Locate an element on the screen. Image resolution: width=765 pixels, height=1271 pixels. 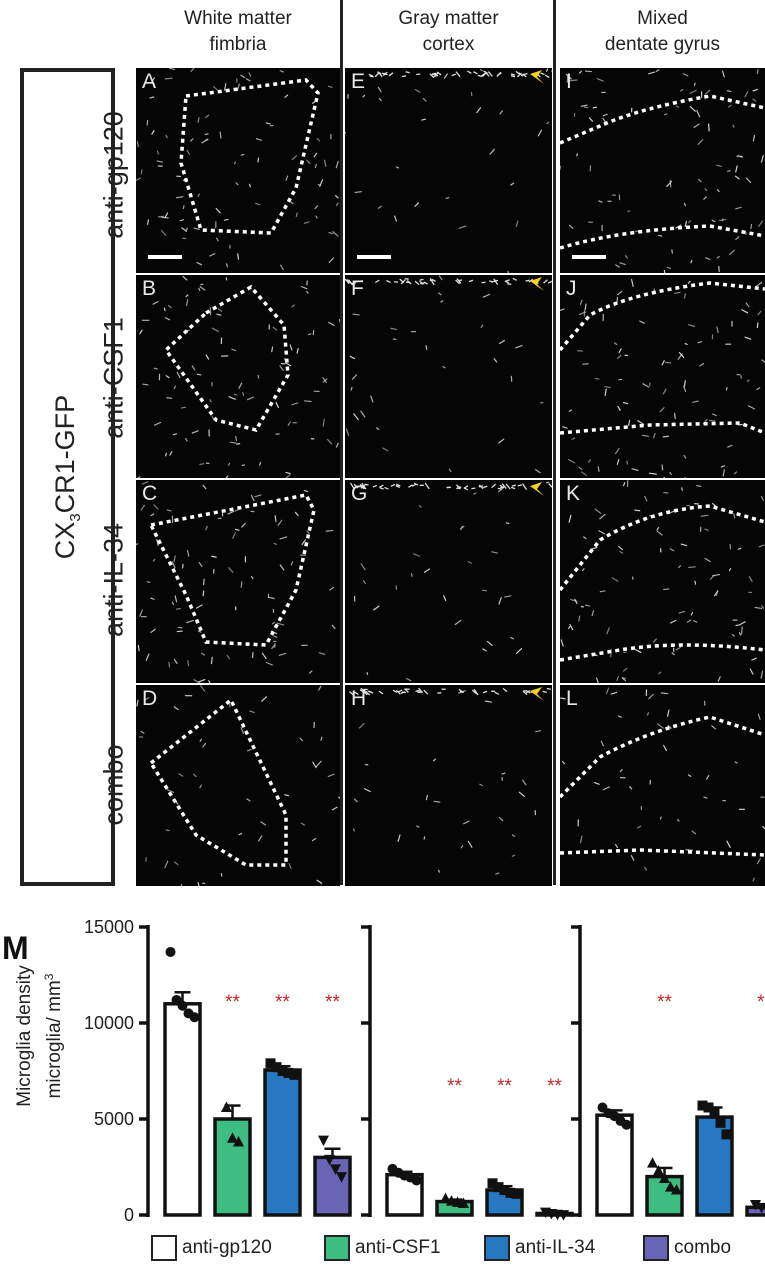
microscopy-panel: H is located at coordinates (448, 785).